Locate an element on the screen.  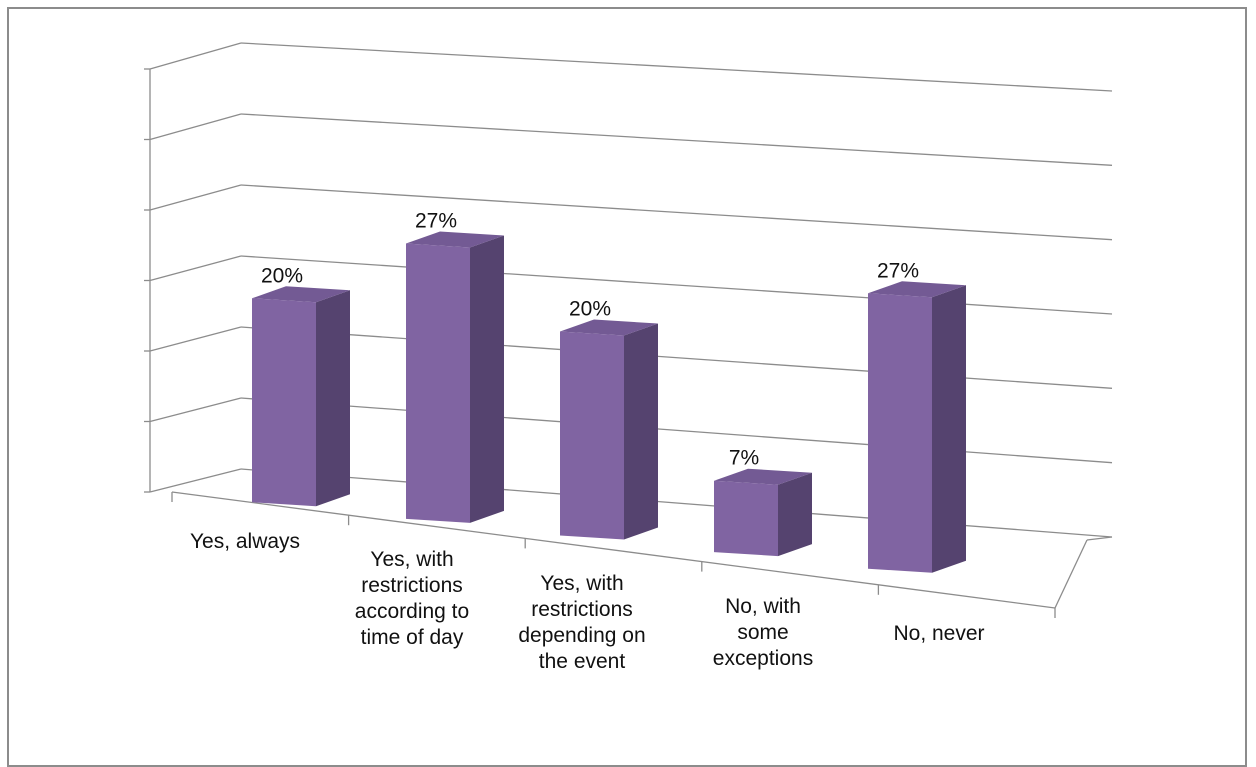
data-label-0: 20% is located at coordinates (282, 275).